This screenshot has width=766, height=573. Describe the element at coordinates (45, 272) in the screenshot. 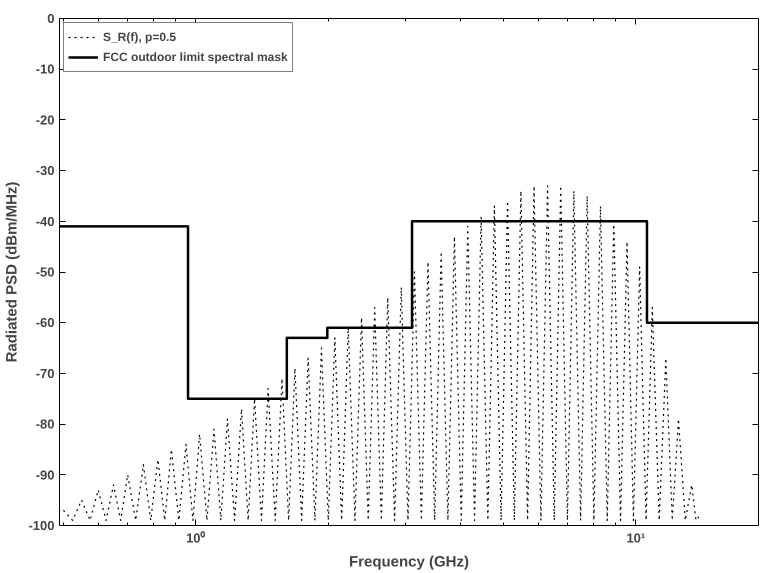

I see `y-tick-label: -50` at that location.